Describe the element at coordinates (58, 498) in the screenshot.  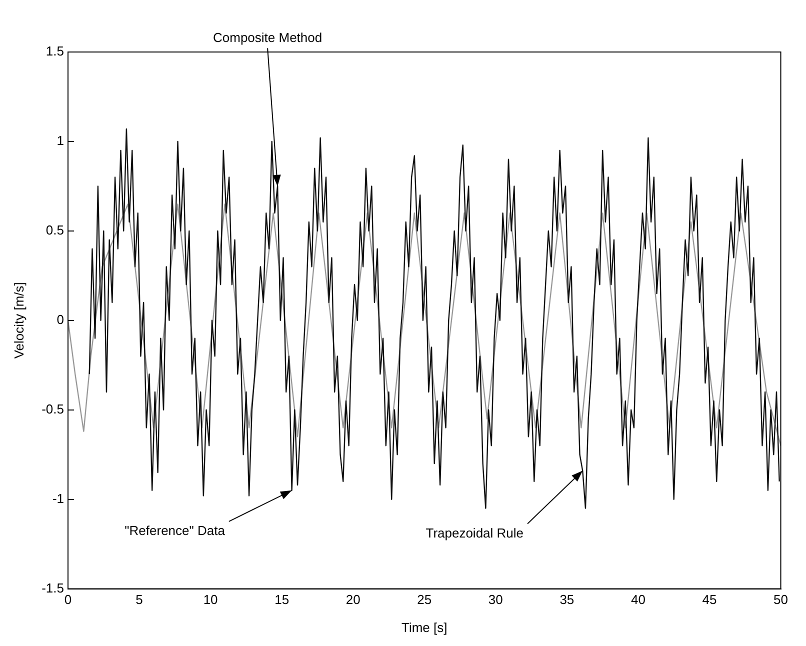
I see `y-tick-label: -1` at that location.